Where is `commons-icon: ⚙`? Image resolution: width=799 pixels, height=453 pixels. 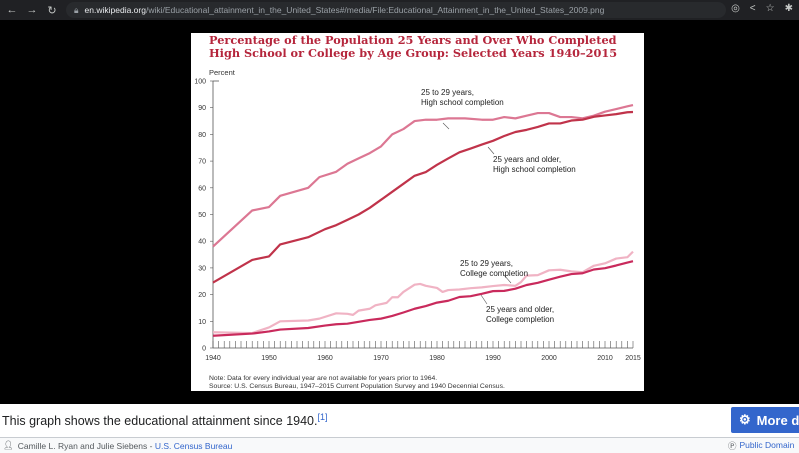 commons-icon: ⚙ is located at coordinates (745, 419).